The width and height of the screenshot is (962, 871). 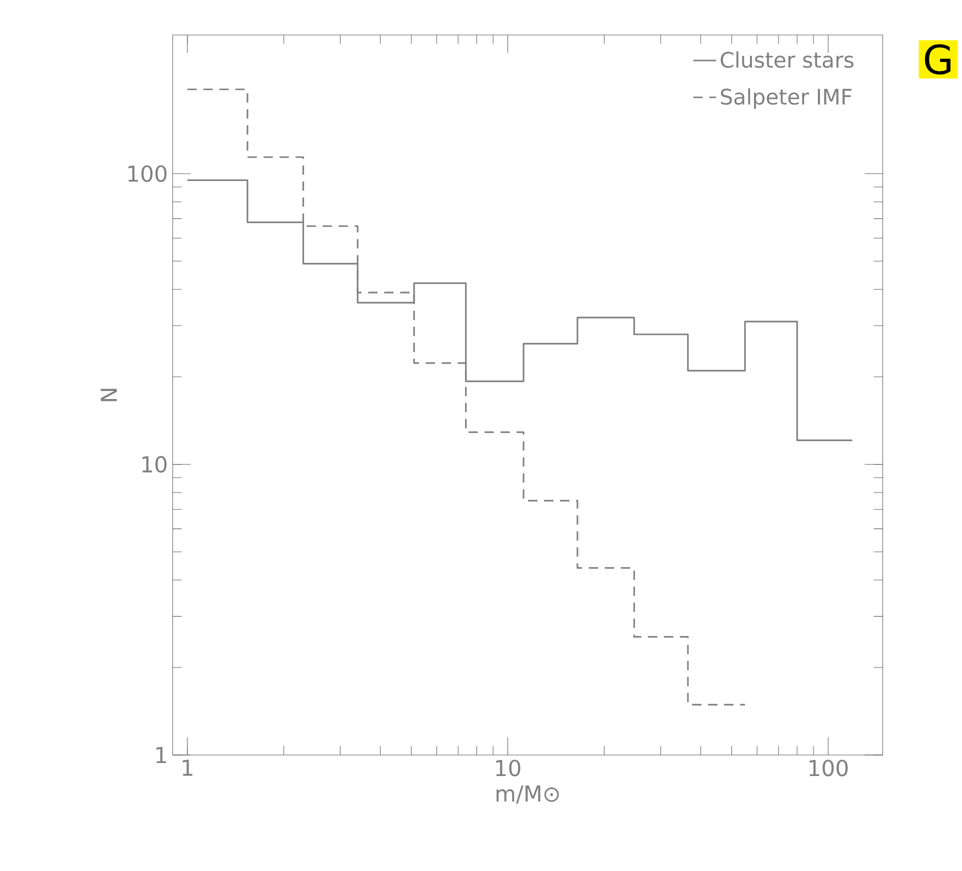 I want to click on x-axis-title: m/M⊙, so click(x=527, y=795).